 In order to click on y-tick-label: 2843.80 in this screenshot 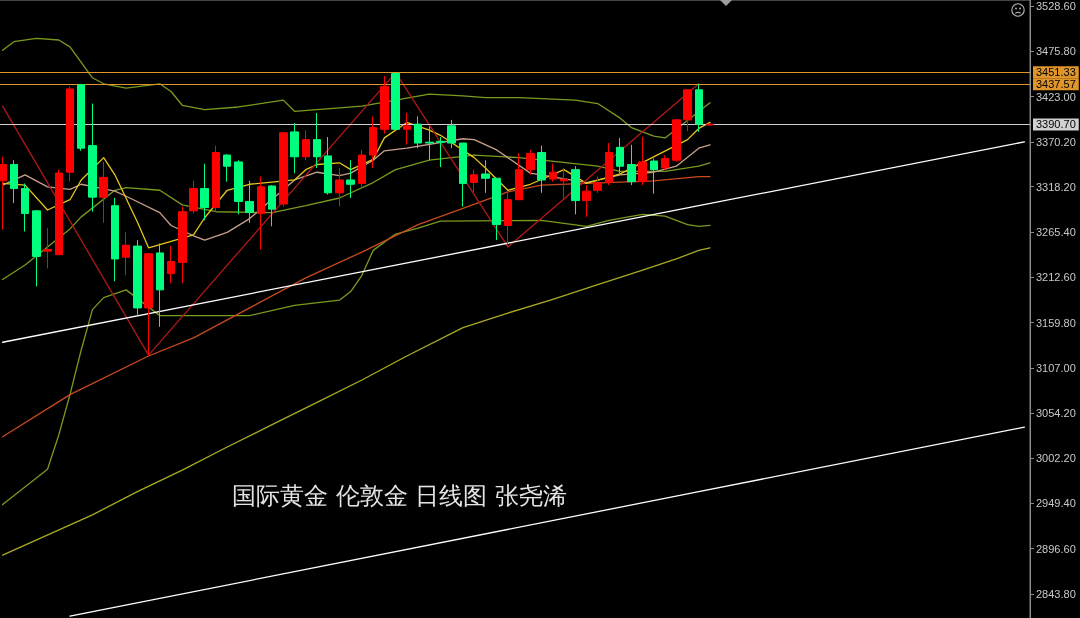, I will do `click(1056, 593)`.